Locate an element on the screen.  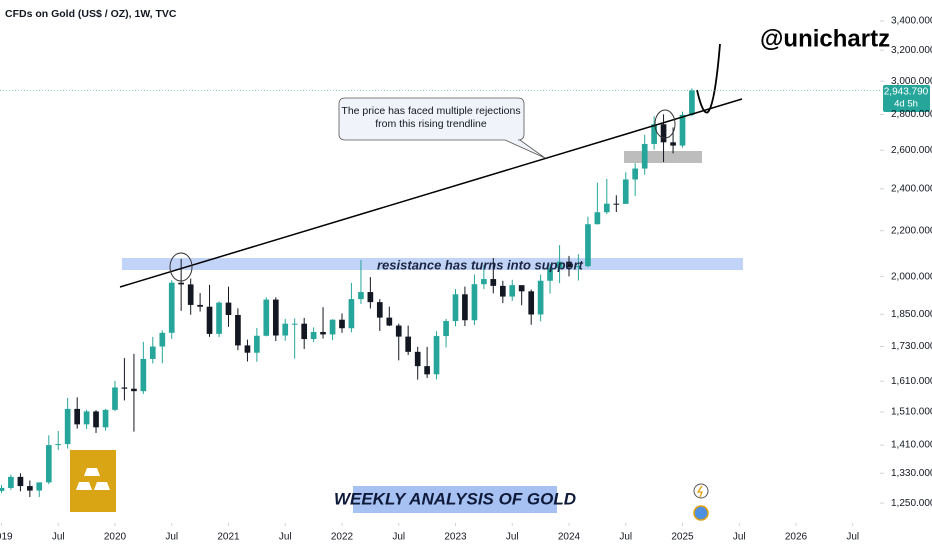
y-tick-label: 1,510.000 is located at coordinates (911, 412).